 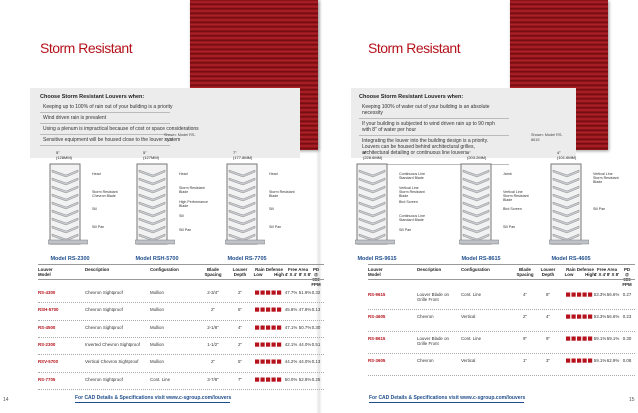 I want to click on row-free-area-4x4: 47.7%, so click(x=291, y=292).